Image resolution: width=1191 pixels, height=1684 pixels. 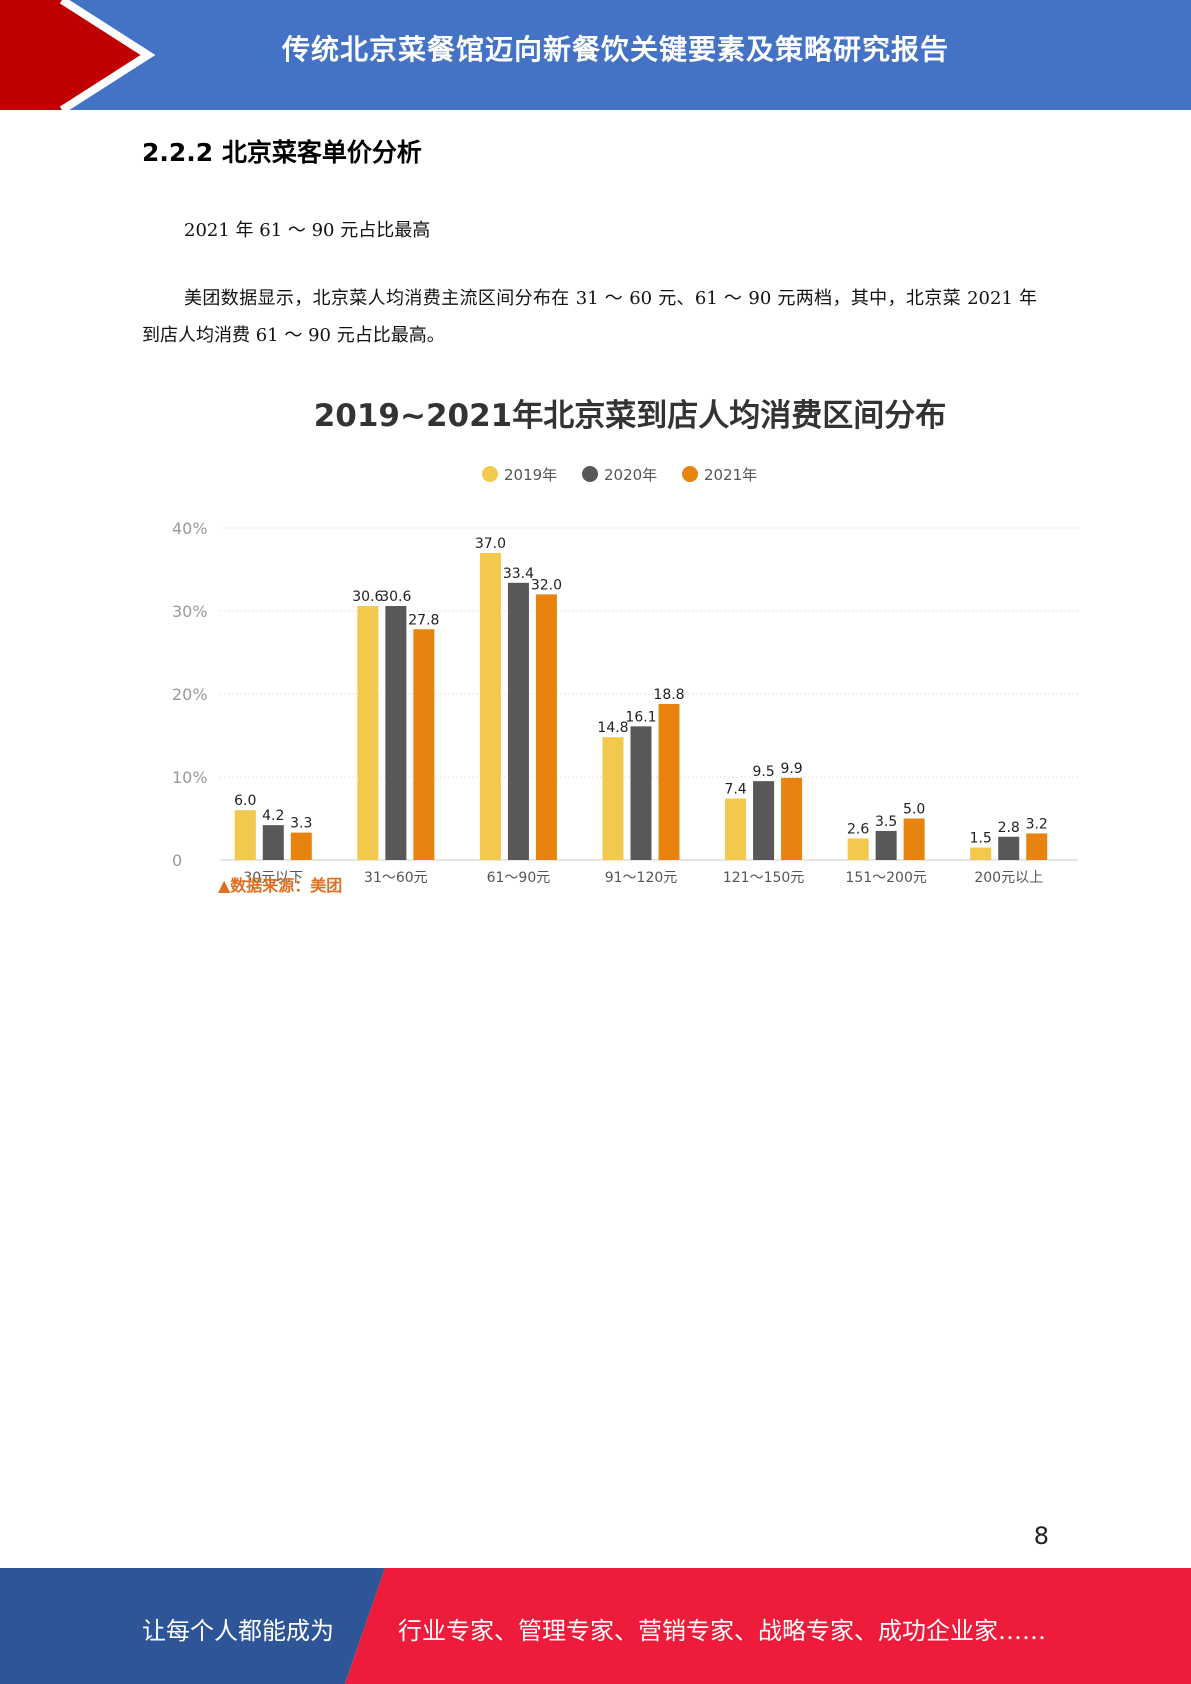 I want to click on data-label-5-0: 2.6, so click(x=858, y=829).